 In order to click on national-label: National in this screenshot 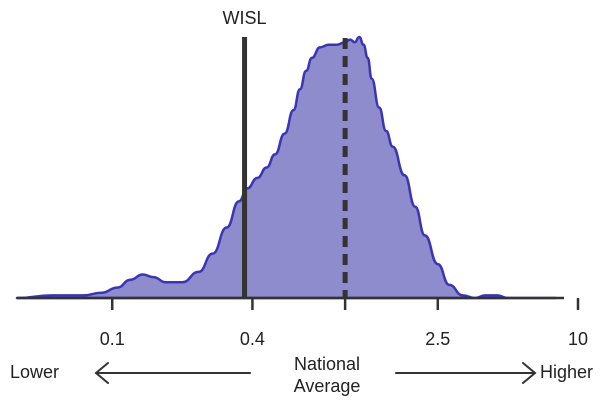, I will do `click(327, 364)`.